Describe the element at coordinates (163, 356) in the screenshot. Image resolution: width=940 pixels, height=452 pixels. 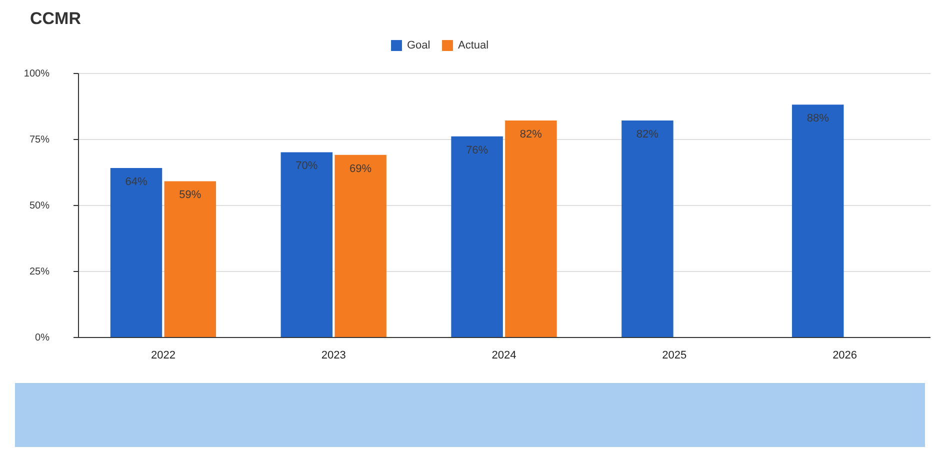
I see `x-tick-label: 2022` at that location.